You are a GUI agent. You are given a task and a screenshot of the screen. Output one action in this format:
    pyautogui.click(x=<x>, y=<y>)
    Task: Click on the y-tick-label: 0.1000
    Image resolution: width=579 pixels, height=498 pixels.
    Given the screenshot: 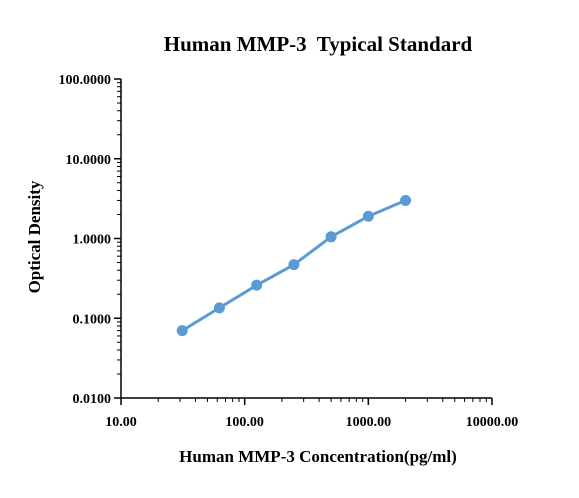 What is the action you would take?
    pyautogui.click(x=92, y=319)
    